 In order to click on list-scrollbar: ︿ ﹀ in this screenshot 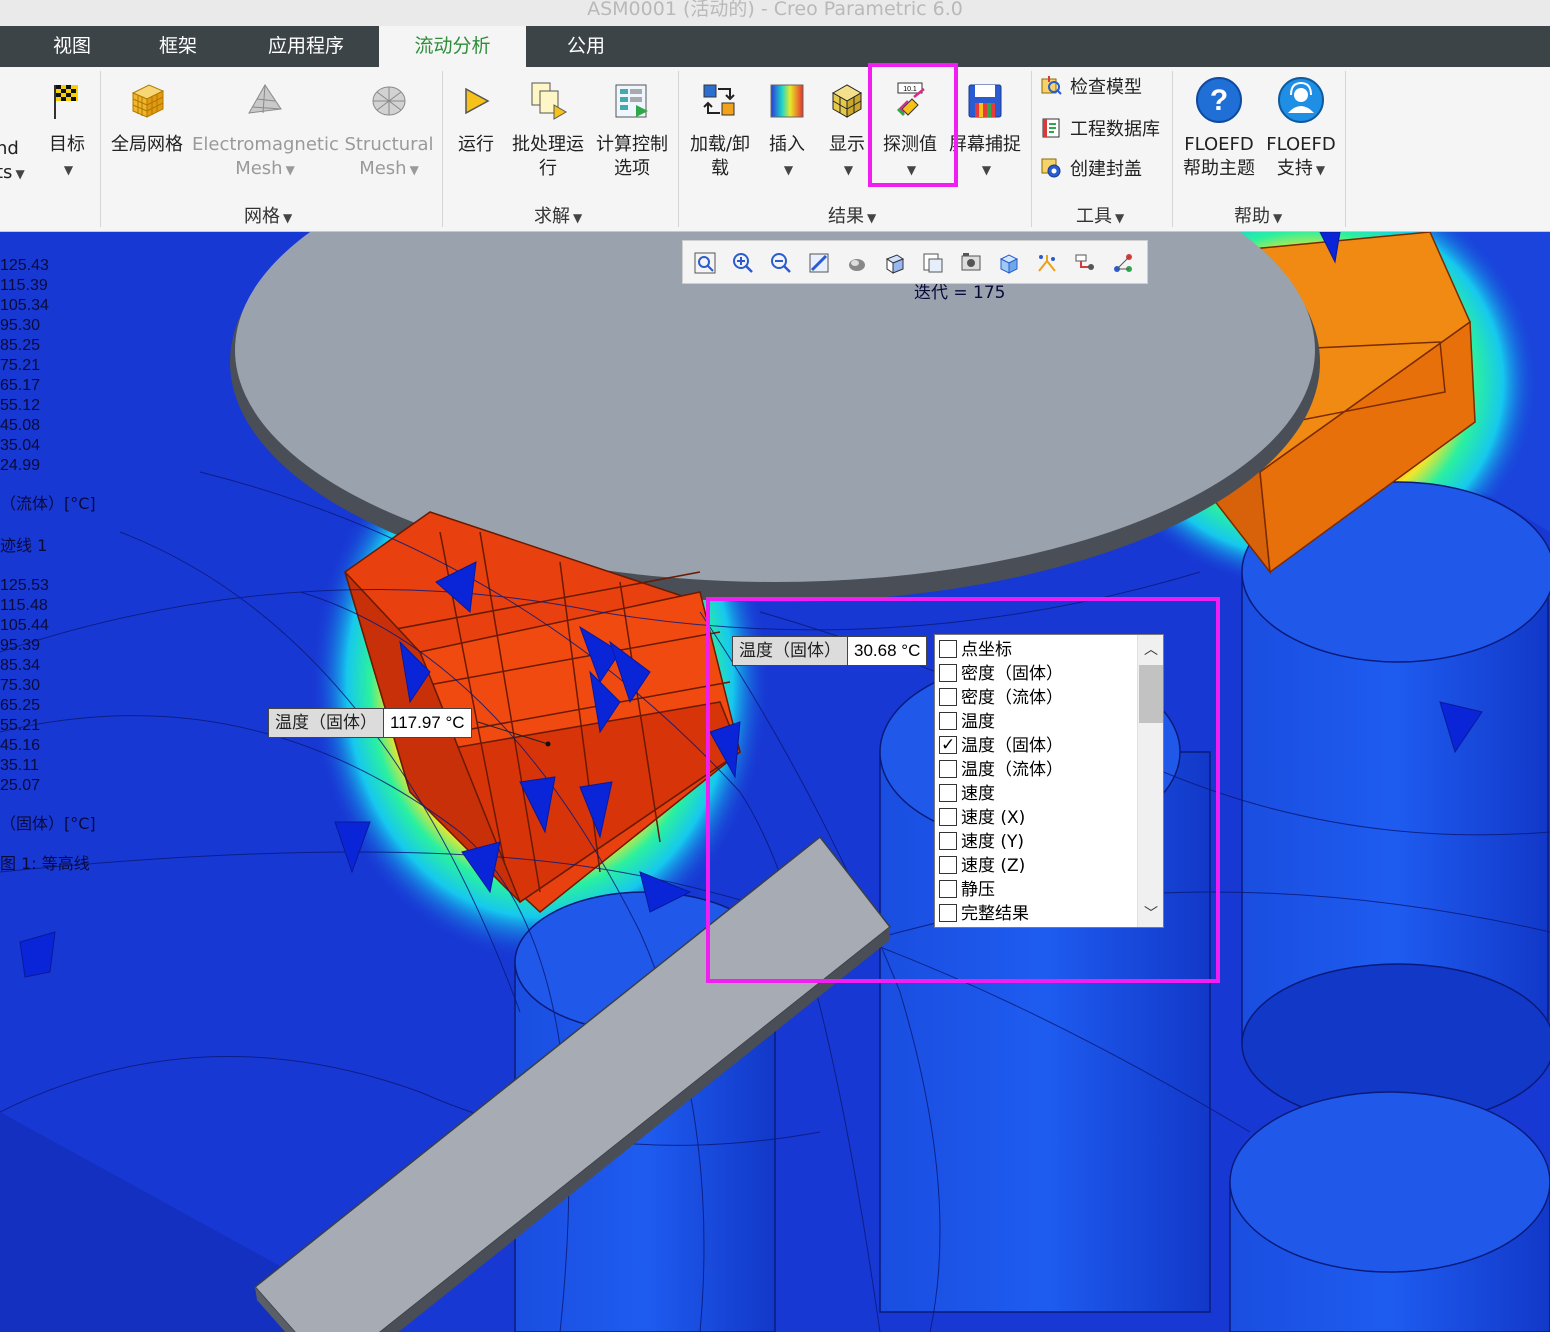, I will do `click(1150, 781)`.